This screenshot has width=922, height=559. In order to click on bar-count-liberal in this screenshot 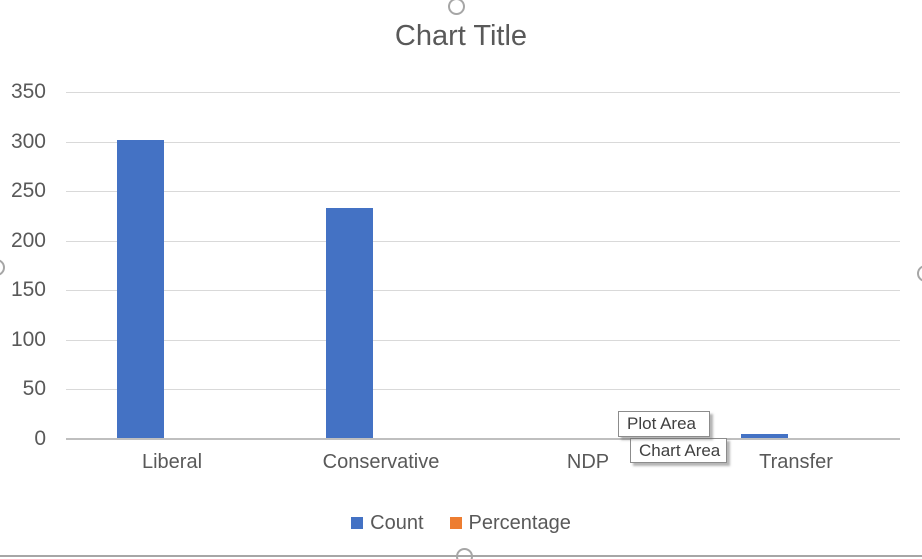, I will do `click(140, 289)`.